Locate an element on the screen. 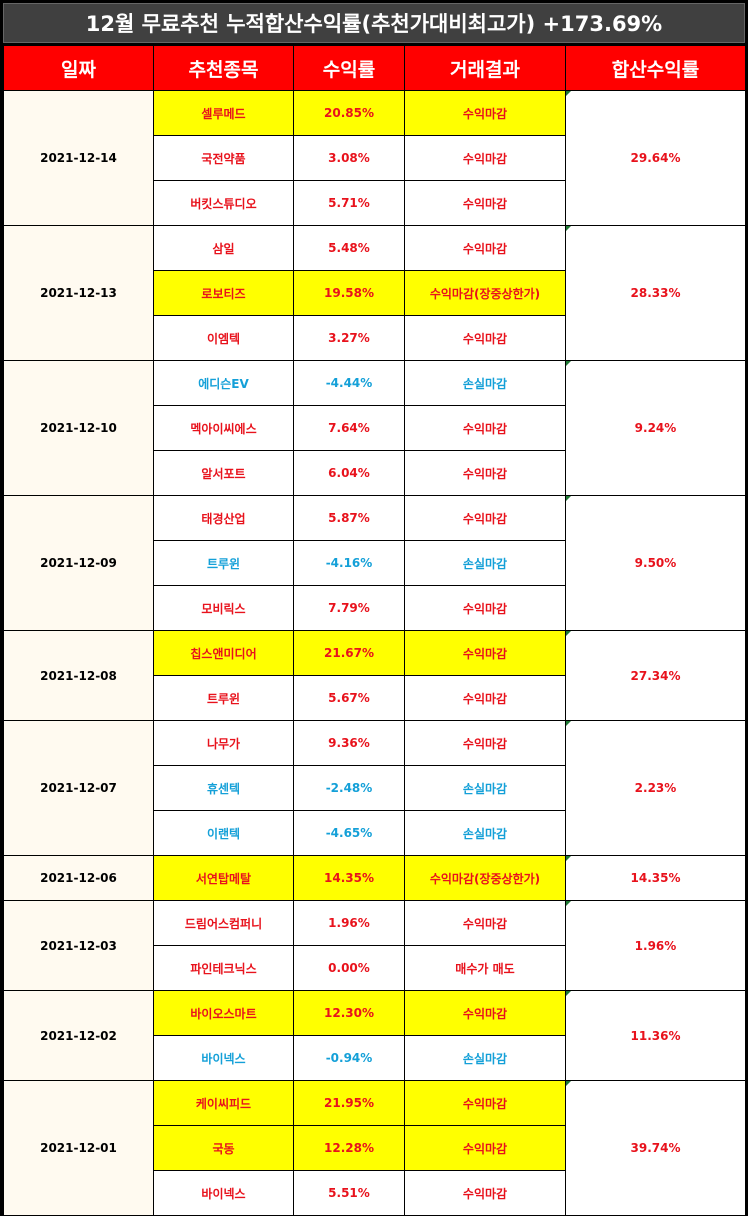 Image resolution: width=748 pixels, height=1216 pixels. stock-name-cell: 서연탑메탈 is located at coordinates (223, 878).